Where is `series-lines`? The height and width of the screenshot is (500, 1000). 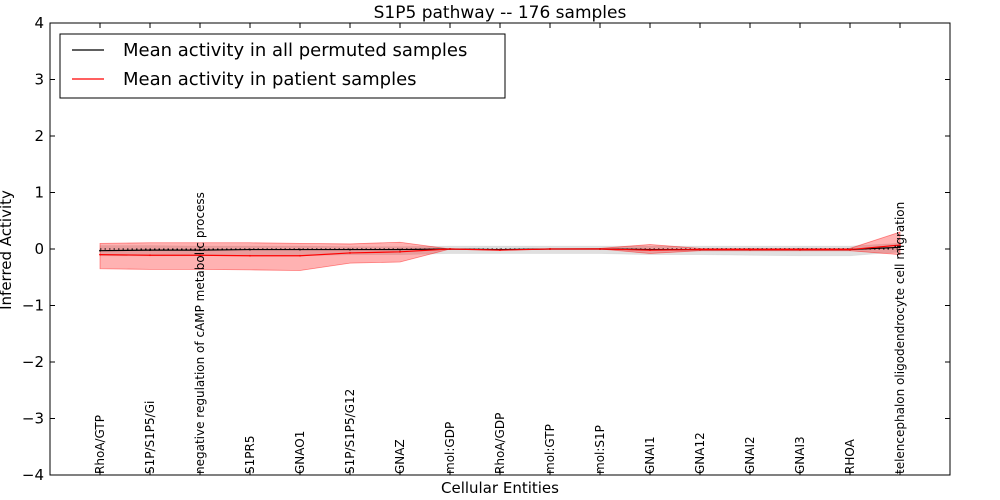
series-lines is located at coordinates (500, 250).